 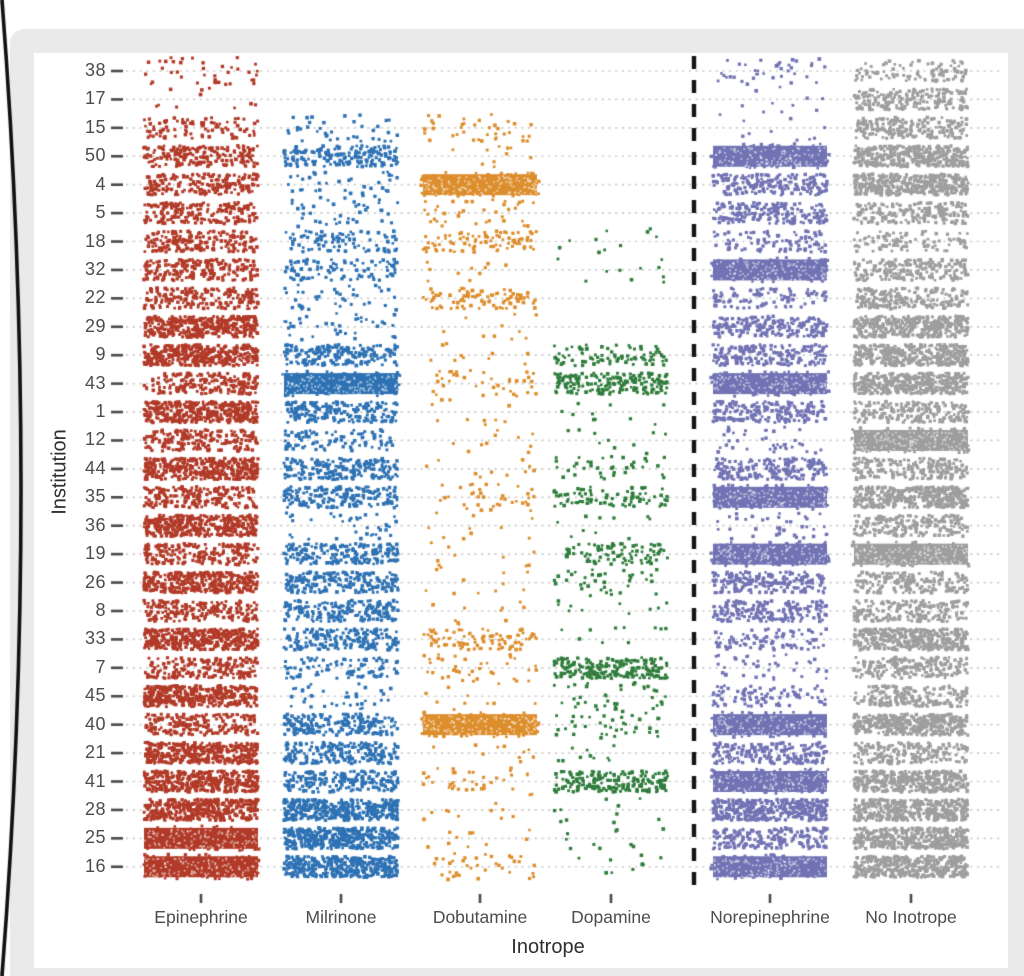 What do you see at coordinates (100, 666) in the screenshot?
I see `y-tick-label: 7` at bounding box center [100, 666].